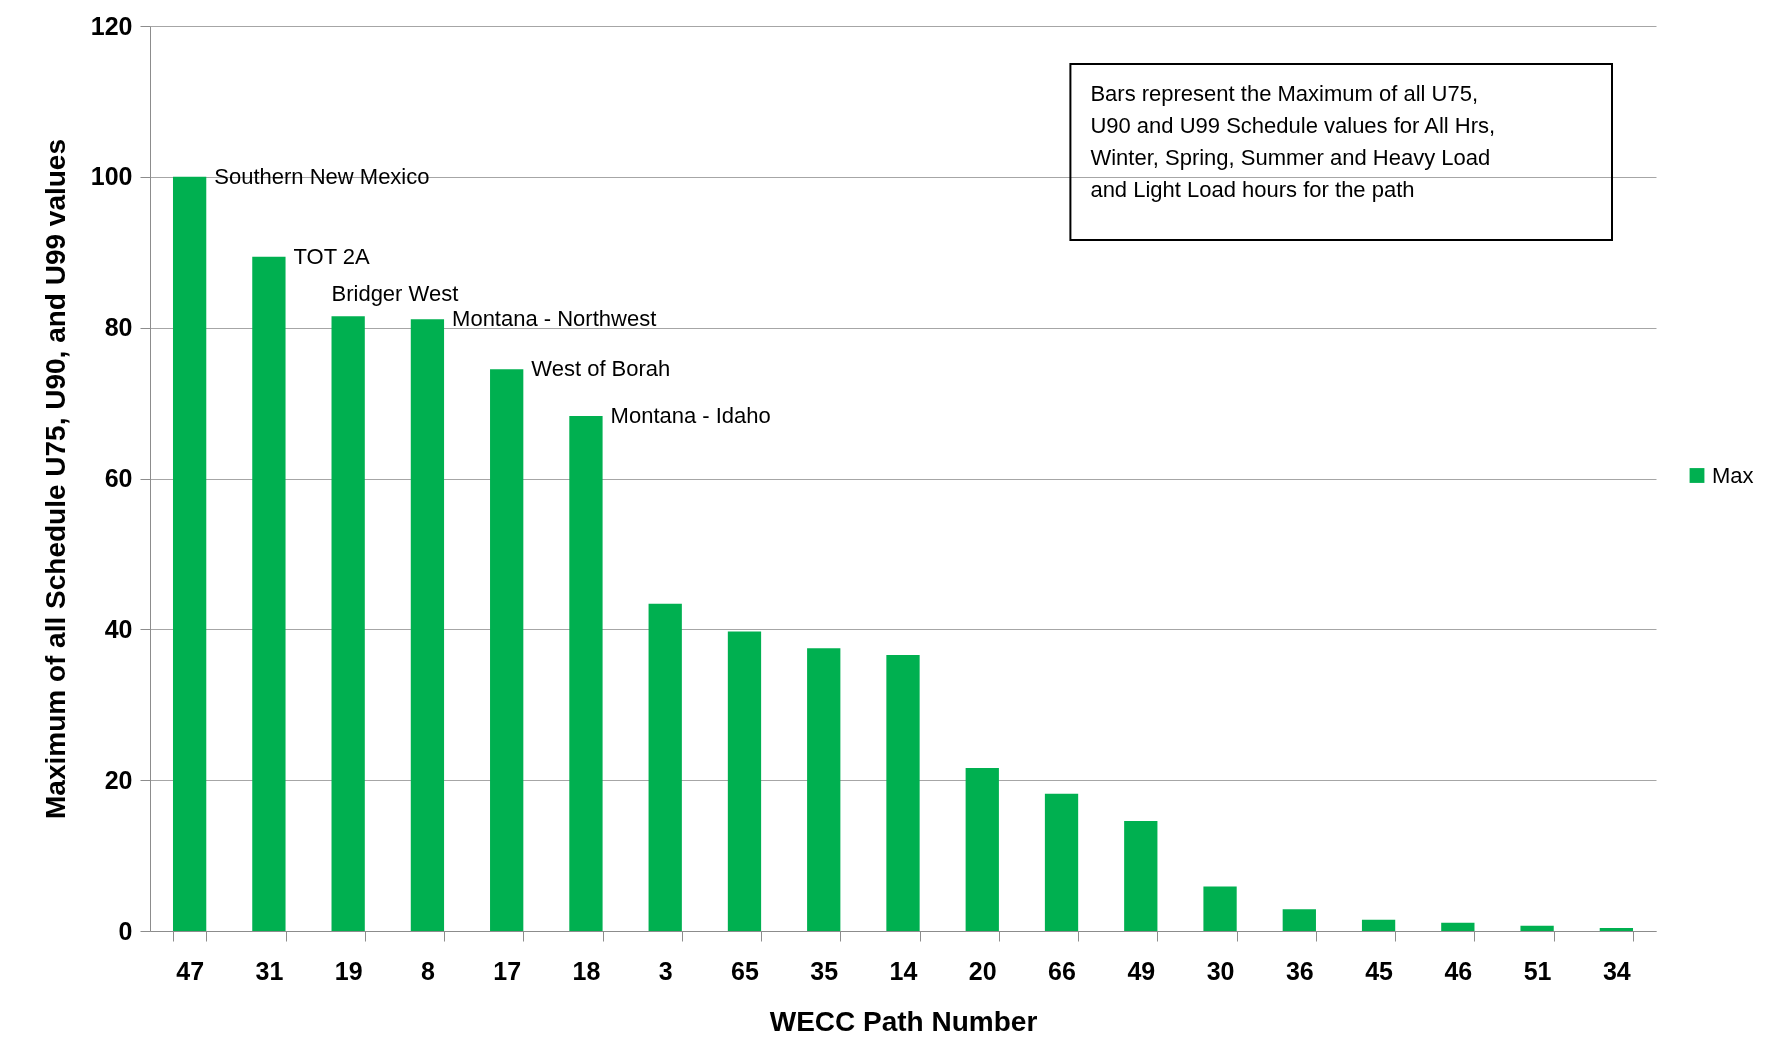 The height and width of the screenshot is (1062, 1779). Describe the element at coordinates (665, 970) in the screenshot. I see `x-tick-label: 3` at that location.